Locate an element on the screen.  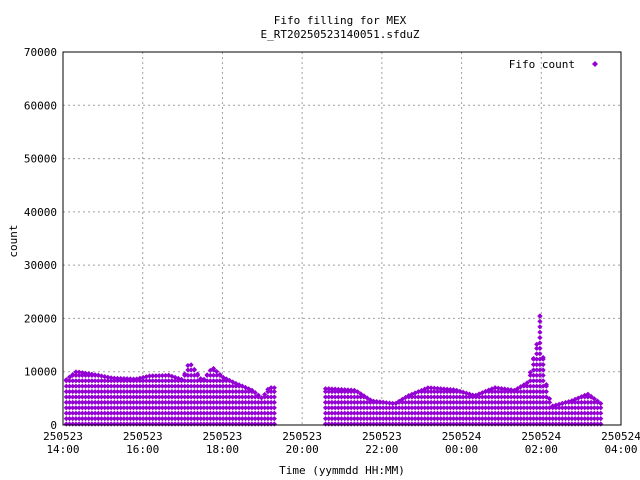
y-tick-label: 60000 is located at coordinates (40, 105).